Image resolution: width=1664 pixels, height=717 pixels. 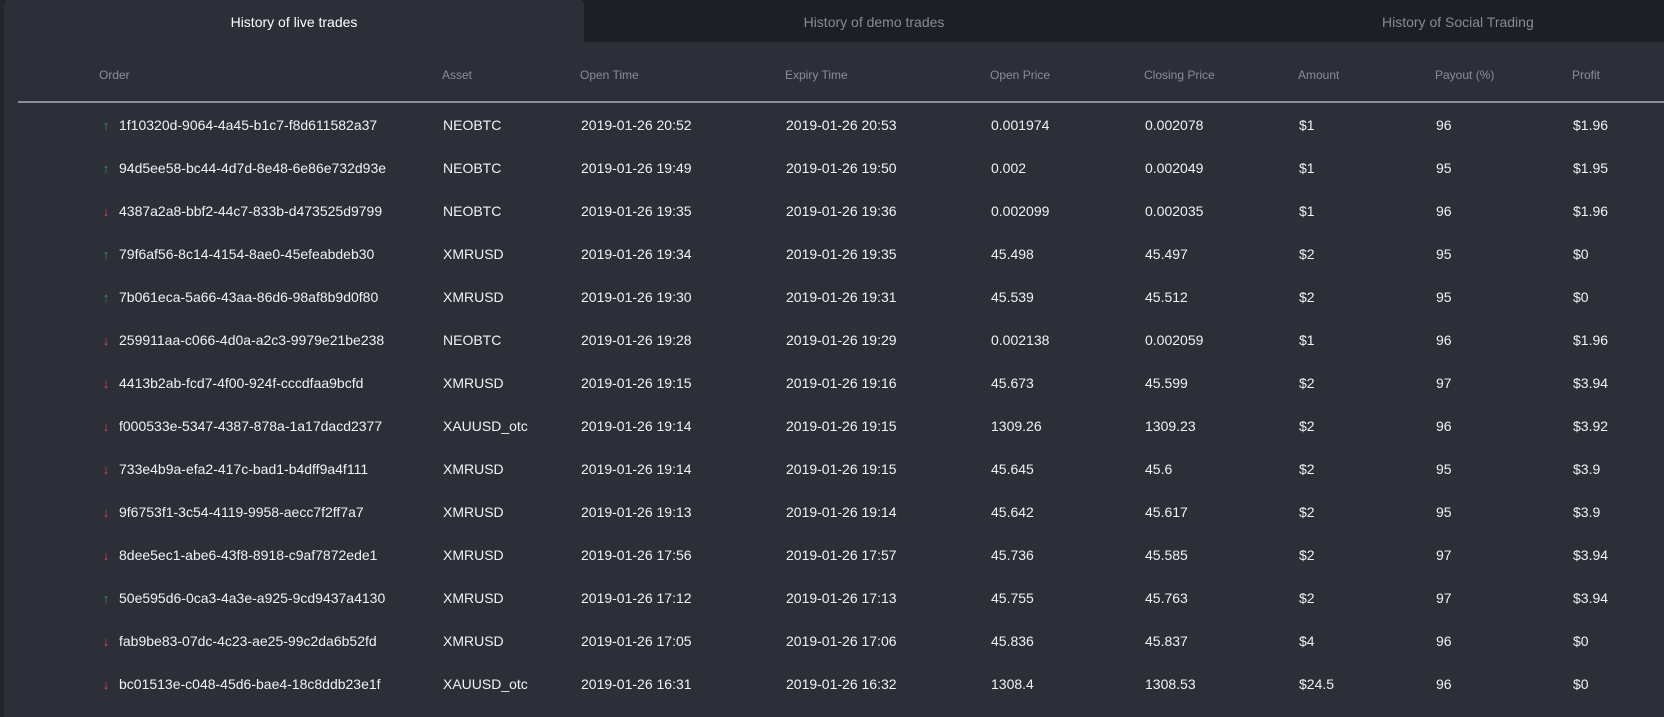 What do you see at coordinates (1067, 72) in the screenshot?
I see `column-header-open-price: Open Price` at bounding box center [1067, 72].